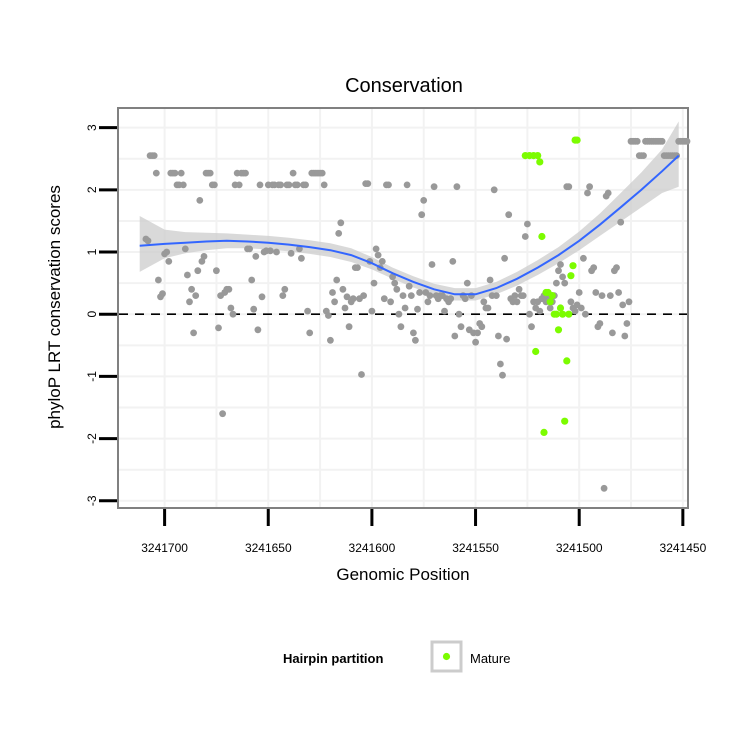 The image size is (750, 750). What do you see at coordinates (268, 548) in the screenshot?
I see `x-tick-label: 3241650` at bounding box center [268, 548].